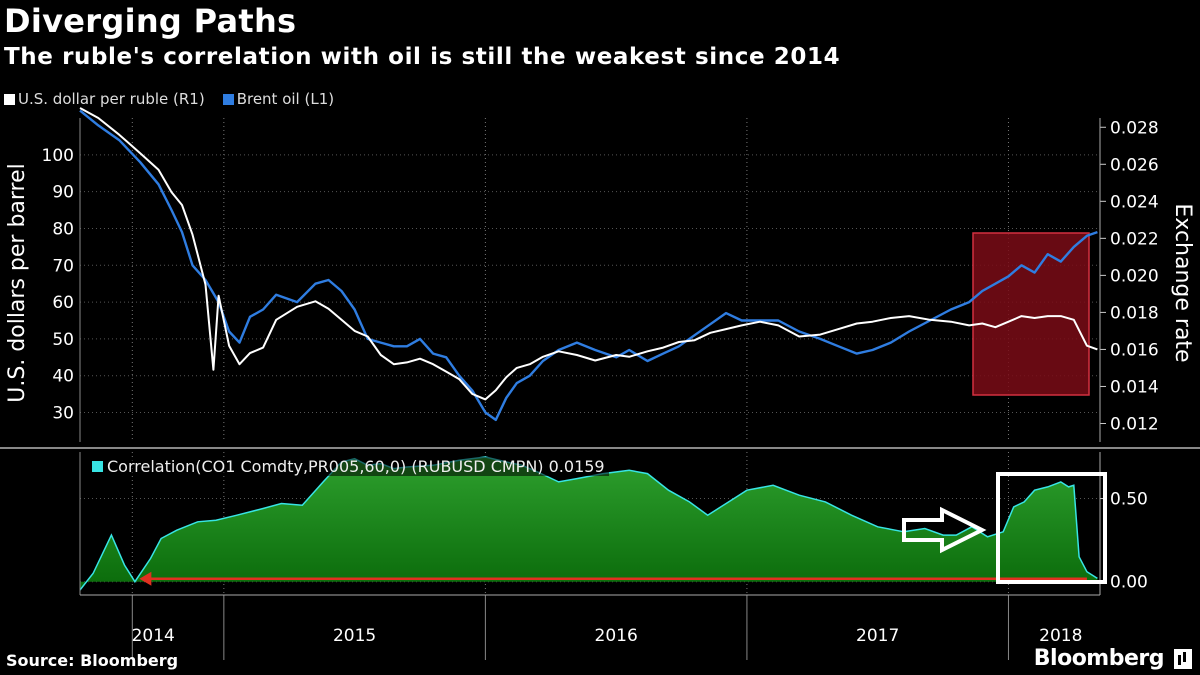 This screenshot has height=675, width=1200. I want to click on y-right-tick-label: 0.020, so click(1134, 276).